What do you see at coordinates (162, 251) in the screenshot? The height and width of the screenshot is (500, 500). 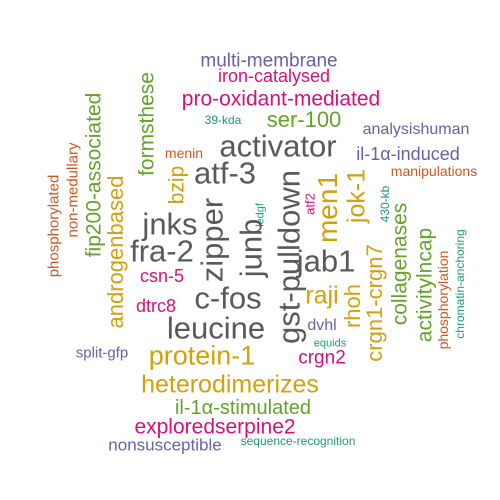 I see `word-fra-2: fra-2` at bounding box center [162, 251].